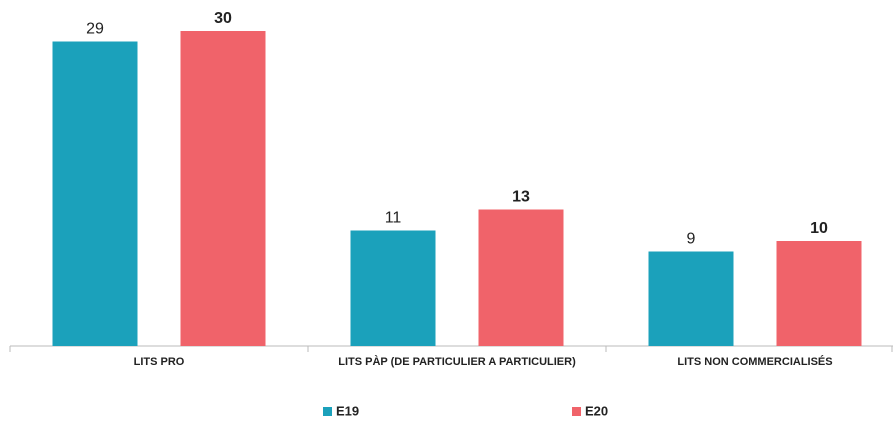 Image resolution: width=893 pixels, height=421 pixels. What do you see at coordinates (223, 18) in the screenshot?
I see `value-label: 30` at bounding box center [223, 18].